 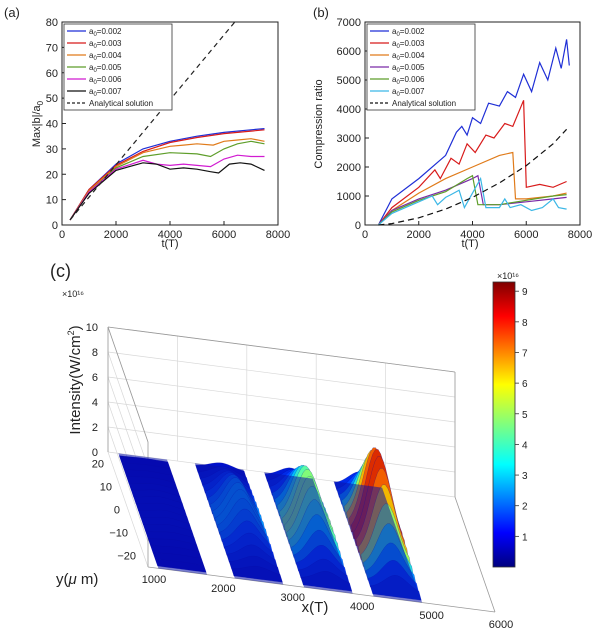 I want to click on colorbar-tick-label: 8, so click(x=525, y=323).